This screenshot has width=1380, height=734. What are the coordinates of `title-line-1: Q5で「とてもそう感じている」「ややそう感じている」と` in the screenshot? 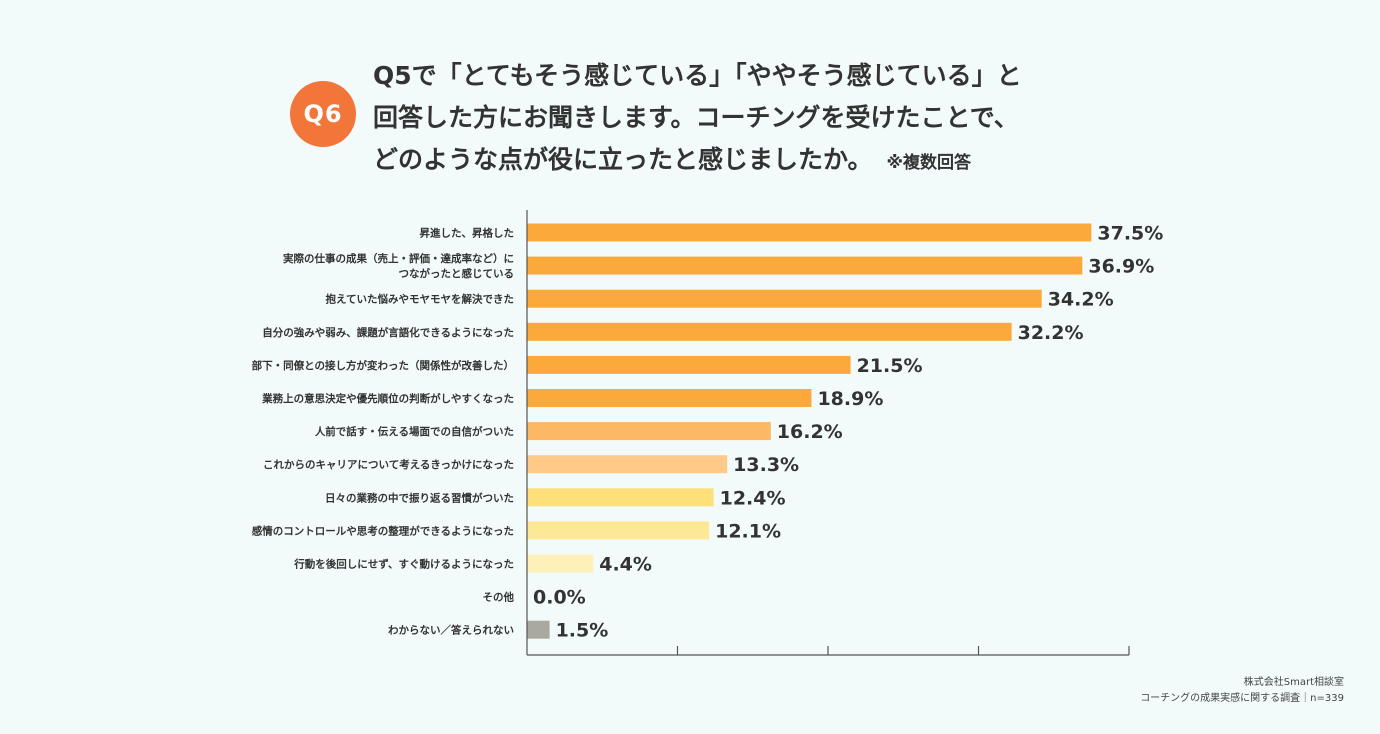 It's located at (697, 75).